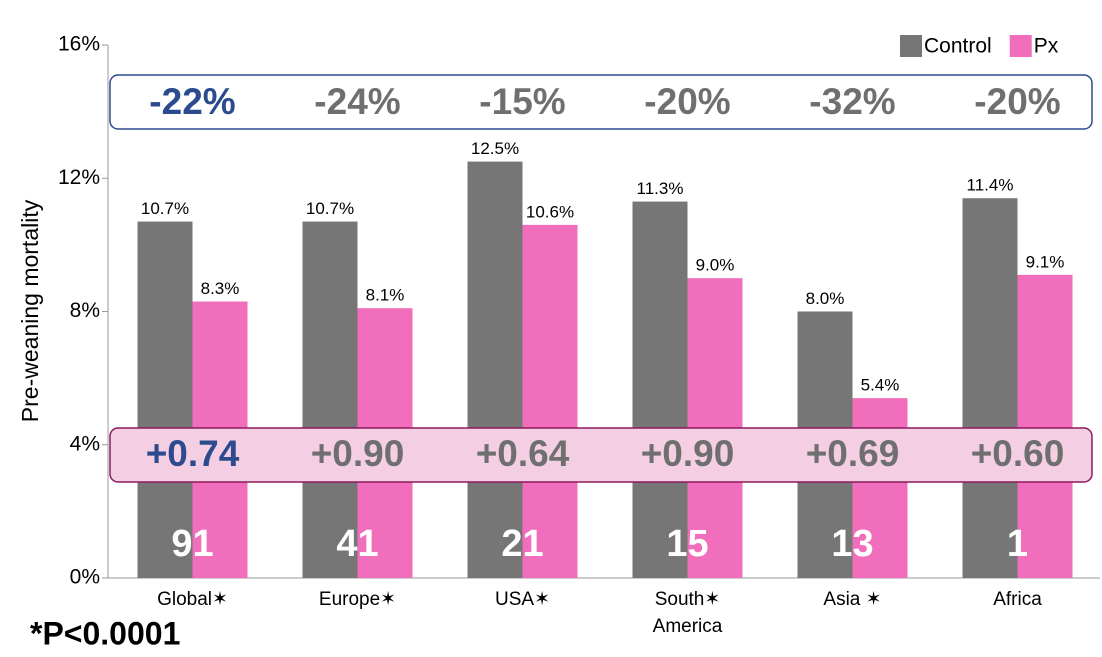 Image resolution: width=1102 pixels, height=657 pixels. What do you see at coordinates (522, 101) in the screenshot?
I see `reduction-label: -15%` at bounding box center [522, 101].